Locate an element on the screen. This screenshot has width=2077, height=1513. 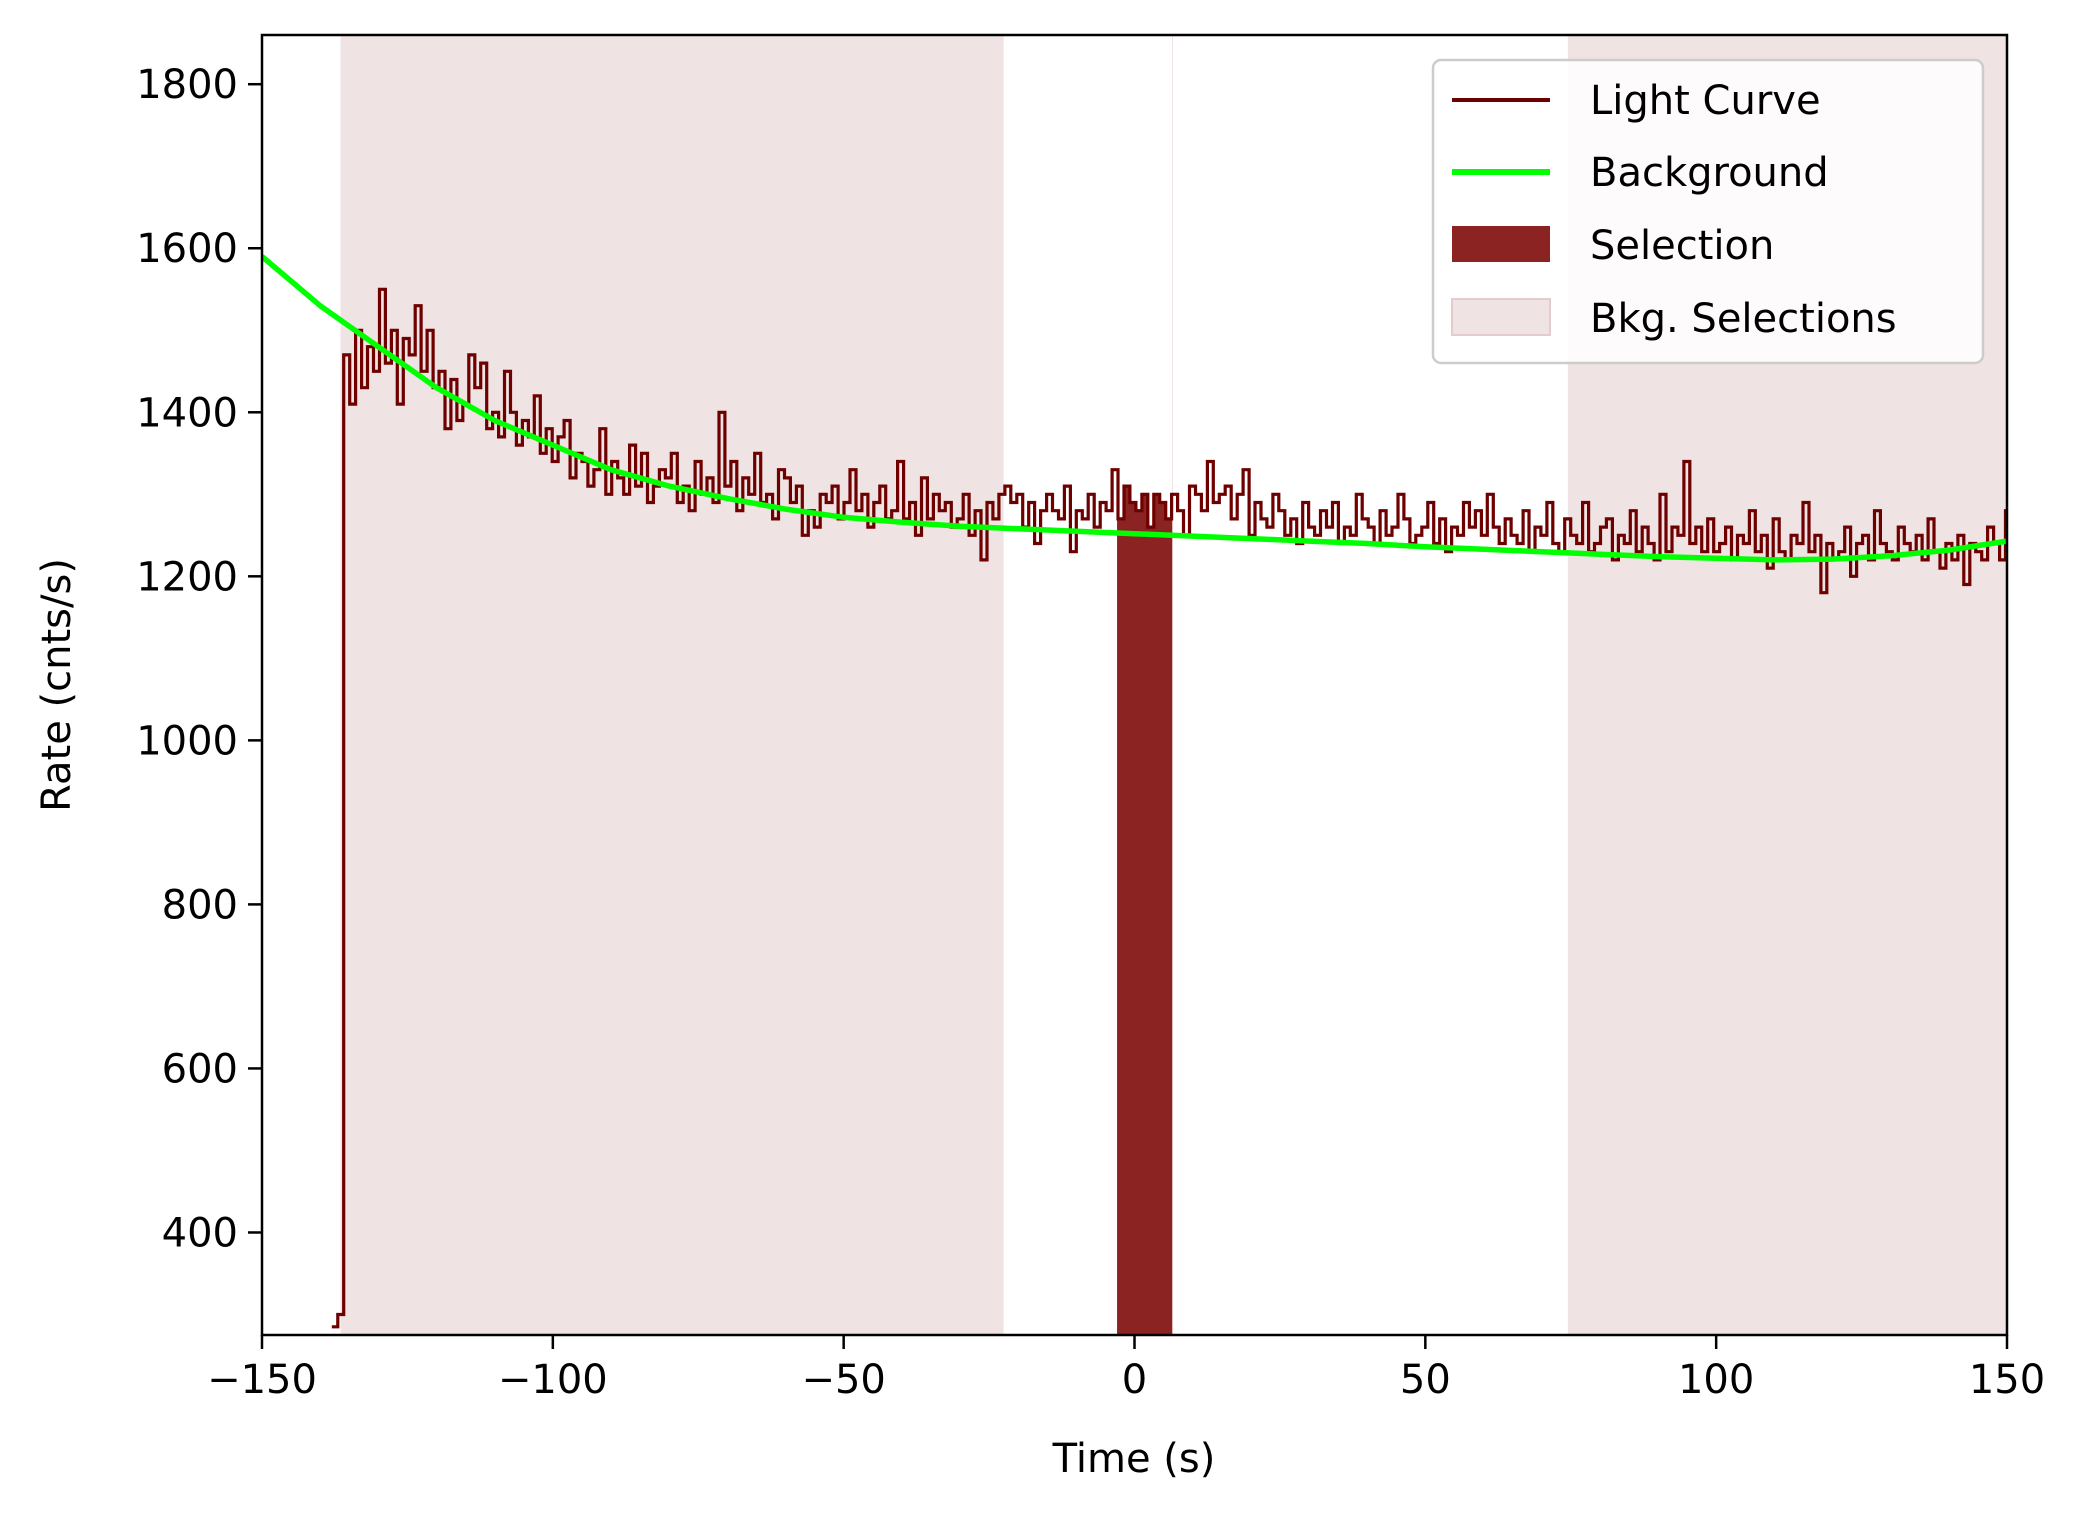
x-tick-label: 100 is located at coordinates (1716, 1380).